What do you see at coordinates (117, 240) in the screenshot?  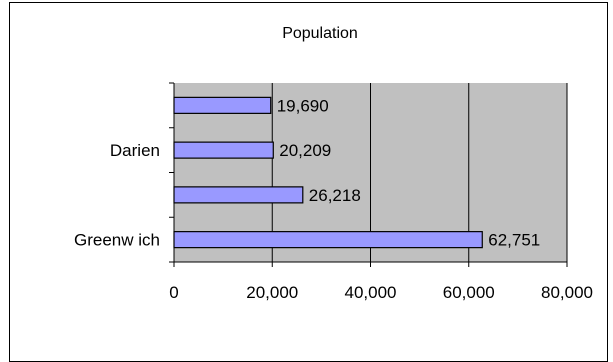 I see `category-label: Greenw ich` at bounding box center [117, 240].